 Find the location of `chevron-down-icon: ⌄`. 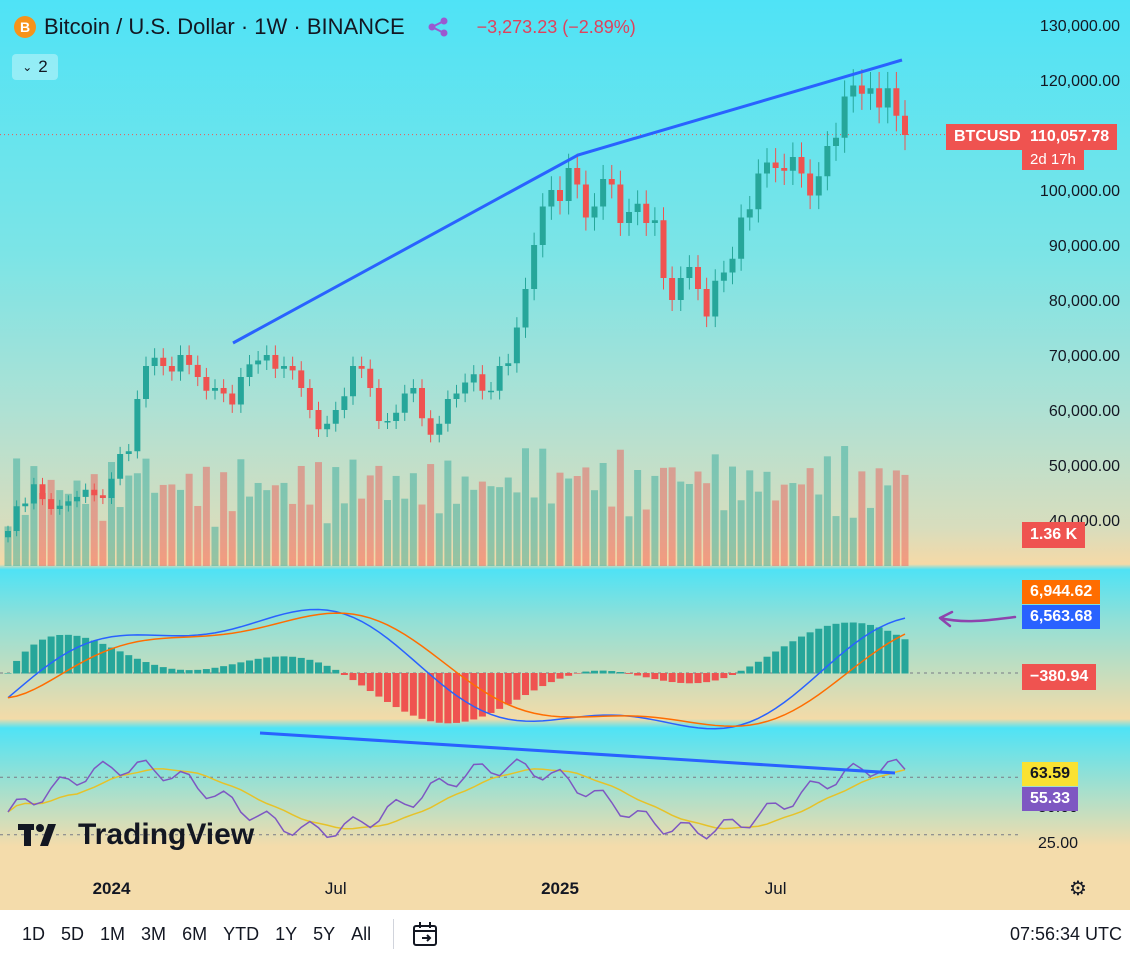

chevron-down-icon: ⌄ is located at coordinates (27, 67).